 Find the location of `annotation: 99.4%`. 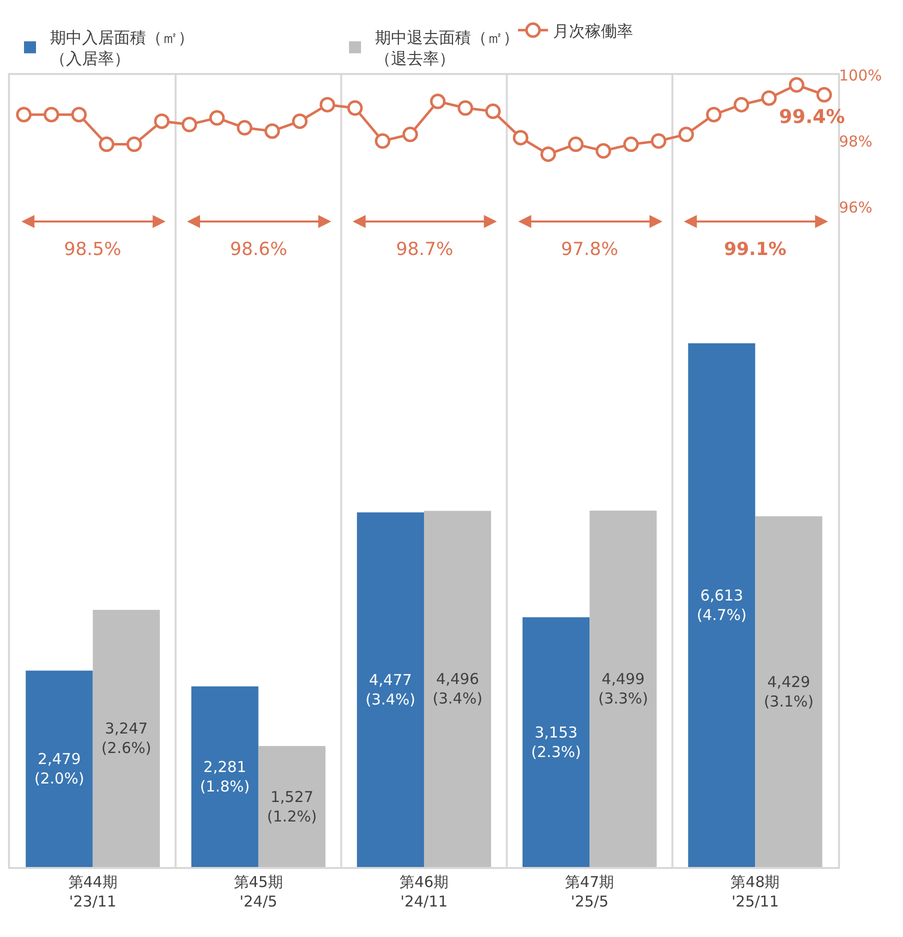

annotation: 99.4% is located at coordinates (812, 117).